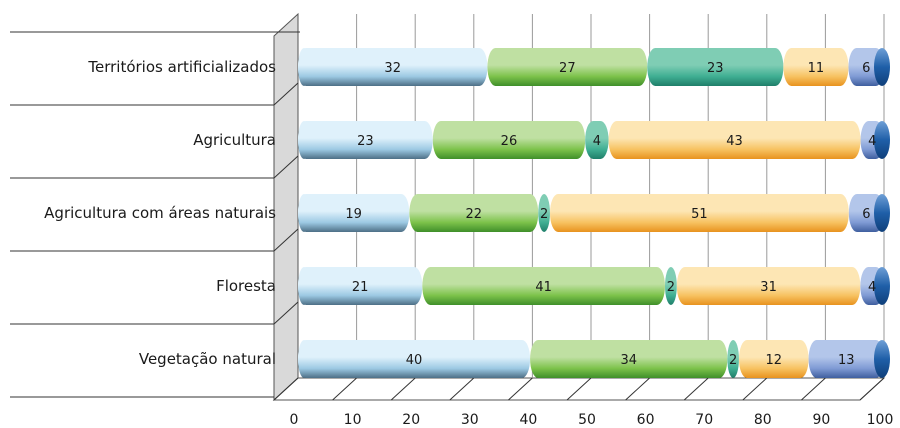 This screenshot has width=900, height=428. I want to click on x-tick-label: 20, so click(411, 420).